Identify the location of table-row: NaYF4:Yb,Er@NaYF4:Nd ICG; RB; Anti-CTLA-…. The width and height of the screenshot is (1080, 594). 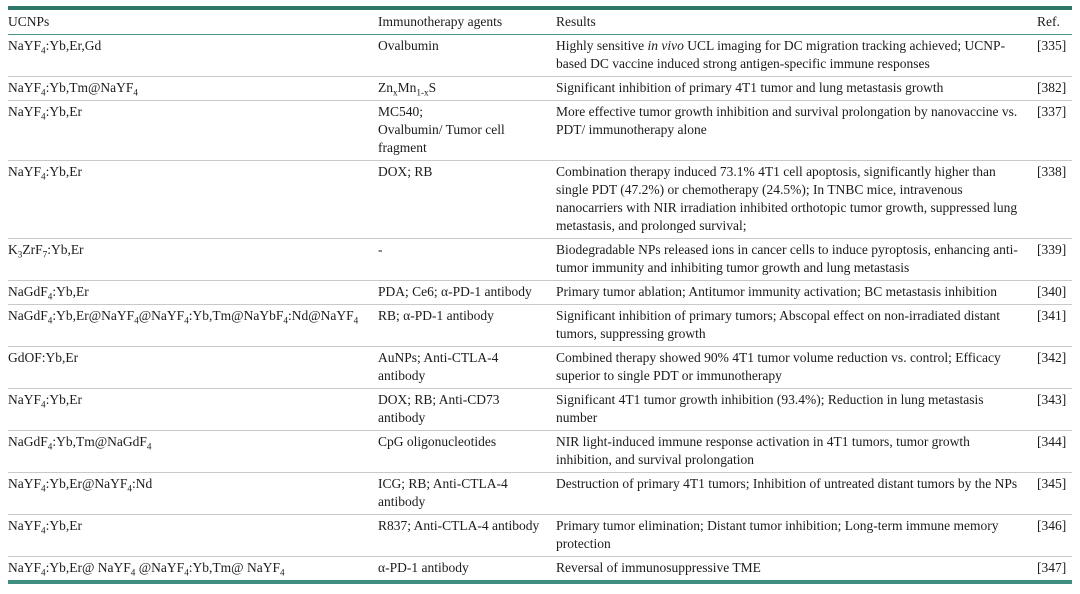
(540, 493).